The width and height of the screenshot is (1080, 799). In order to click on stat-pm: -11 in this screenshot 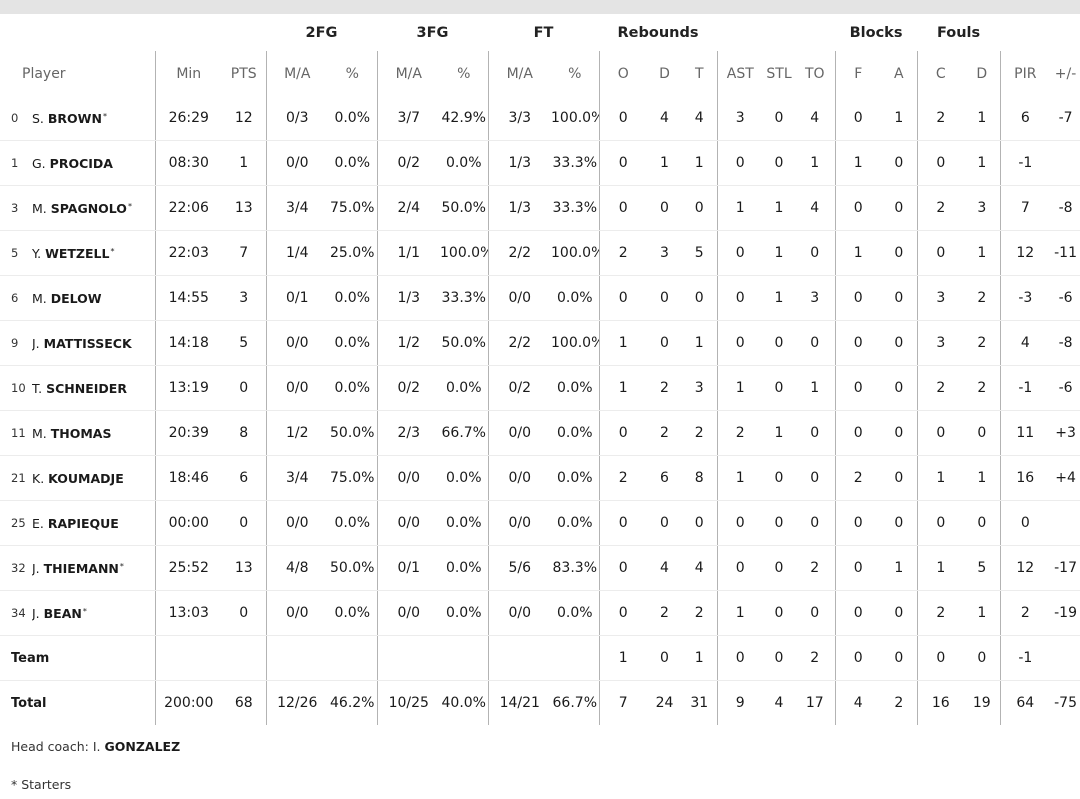, I will do `click(1065, 253)`.